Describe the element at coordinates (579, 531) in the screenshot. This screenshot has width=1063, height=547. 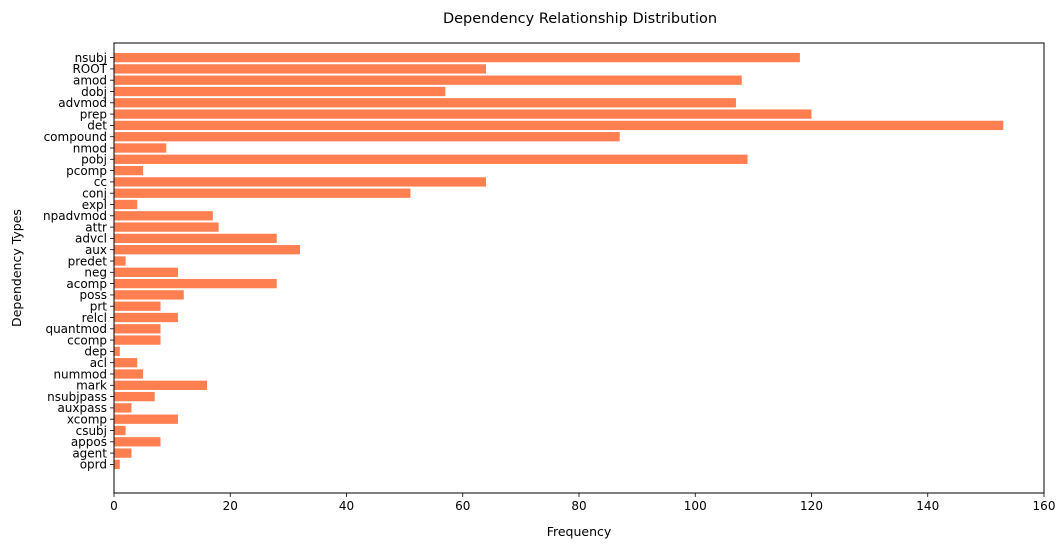
I see `x-axis-label: Frequency` at that location.